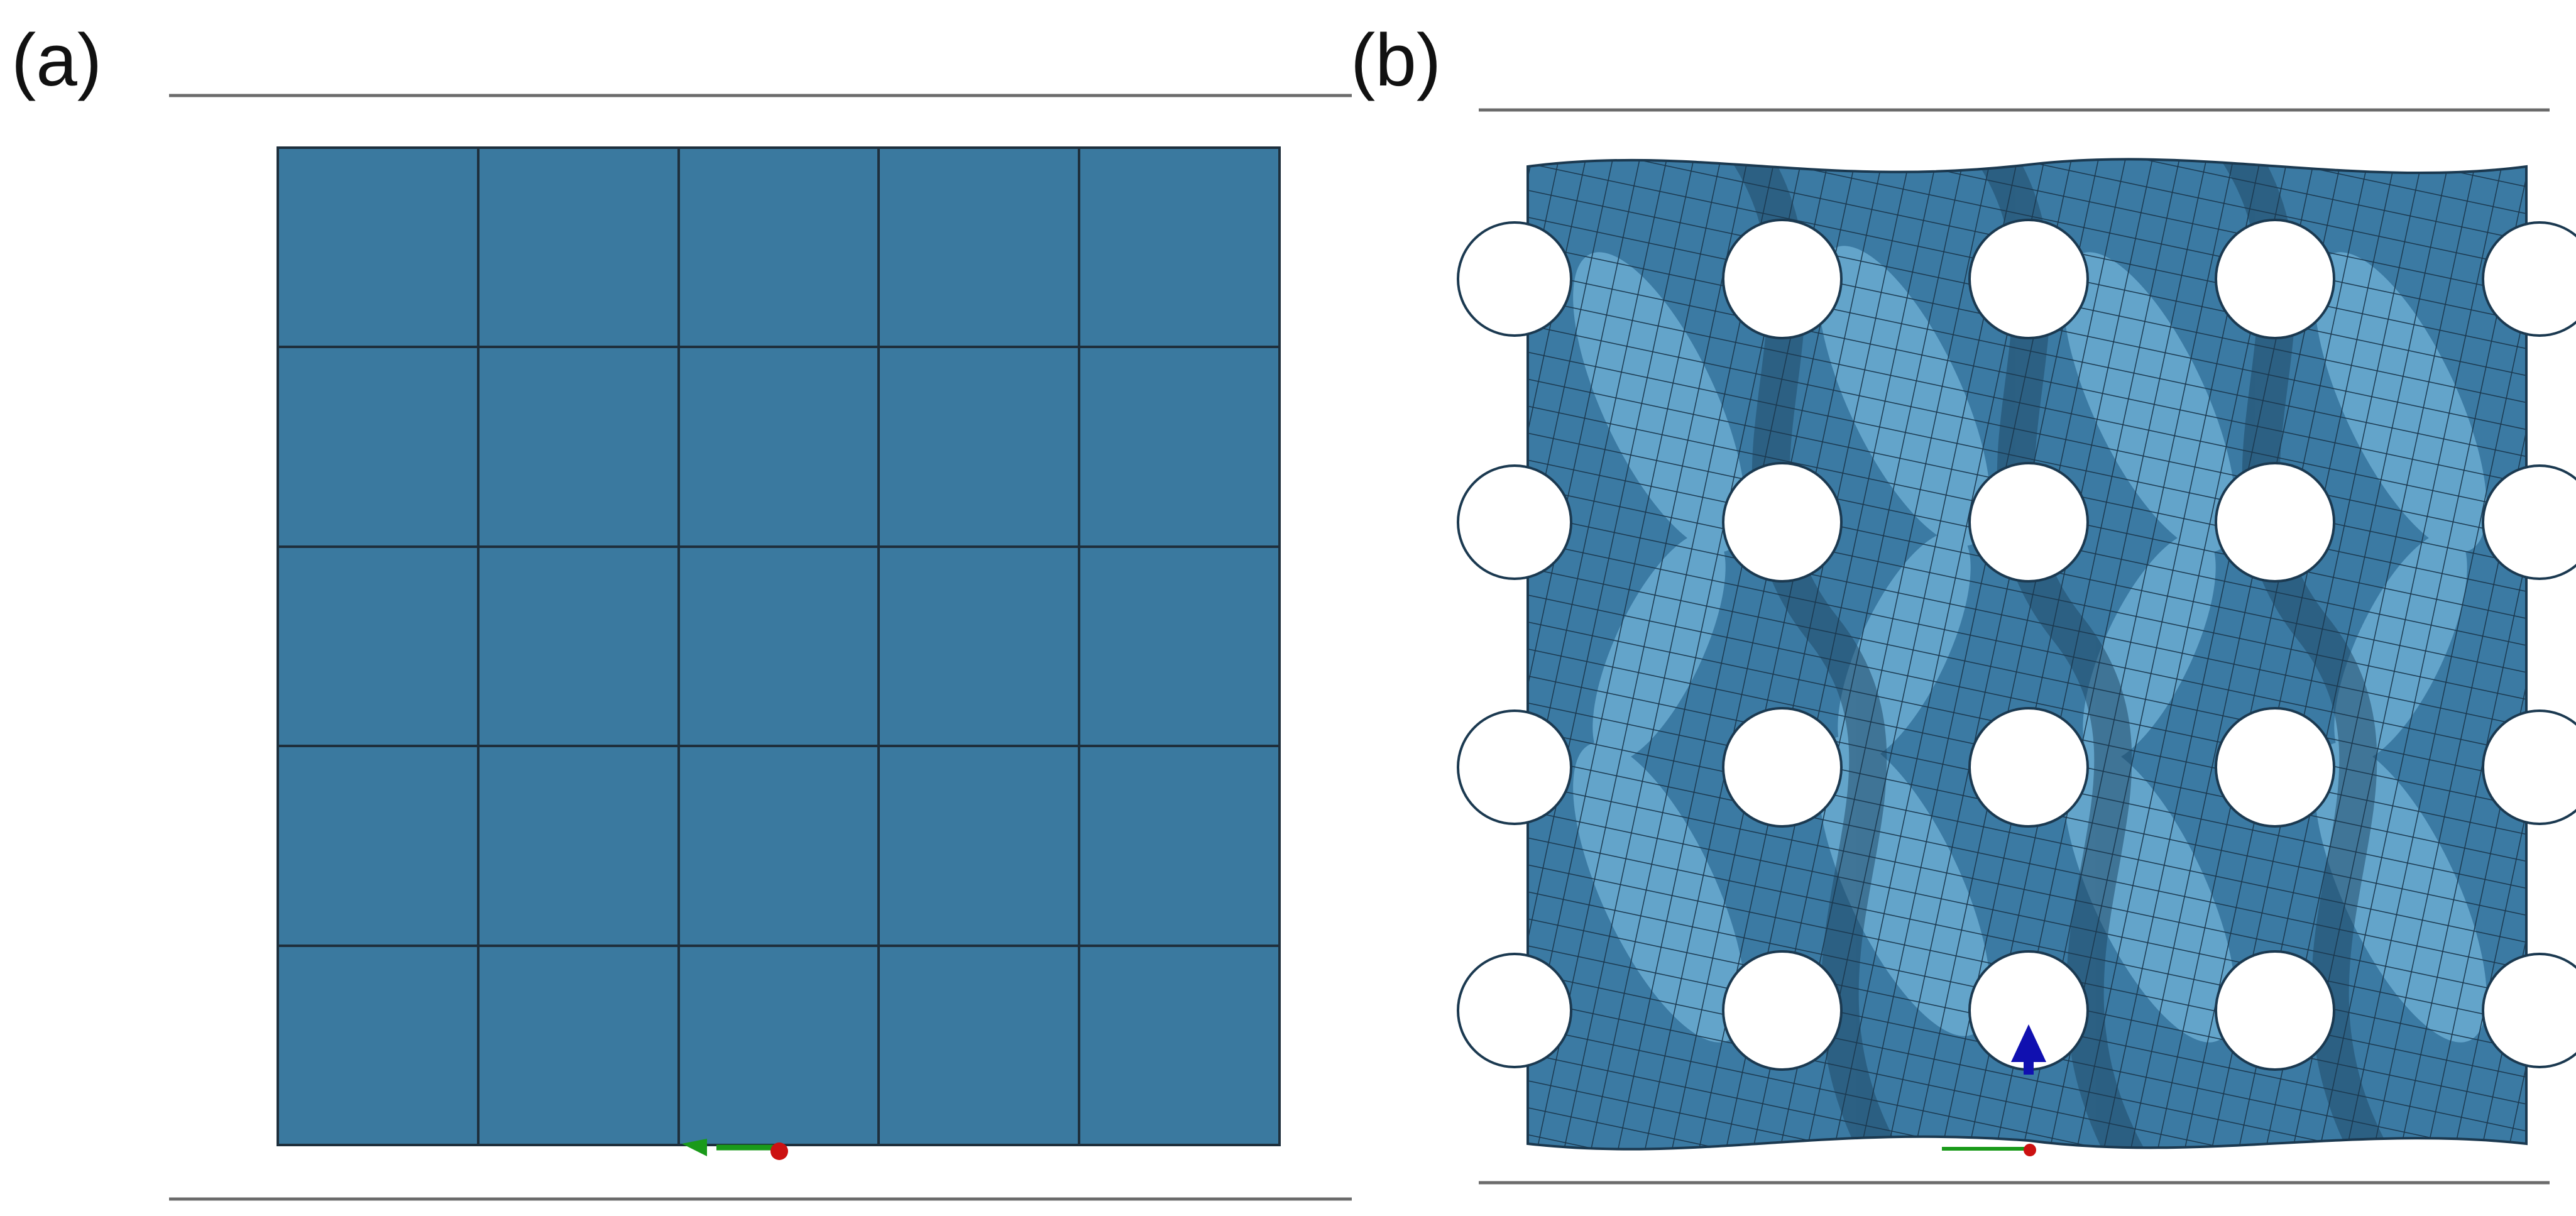  Describe the element at coordinates (56, 60) in the screenshot. I see `panel-label: (a)` at that location.